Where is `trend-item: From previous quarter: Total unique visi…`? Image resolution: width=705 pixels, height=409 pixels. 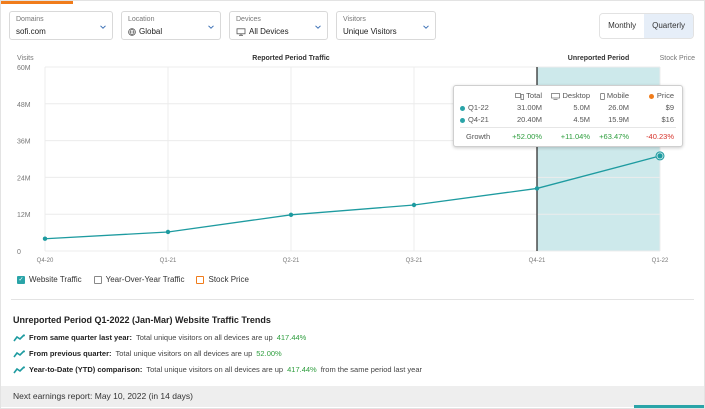
trend-item: From previous quarter: Total unique visi… is located at coordinates (147, 353).